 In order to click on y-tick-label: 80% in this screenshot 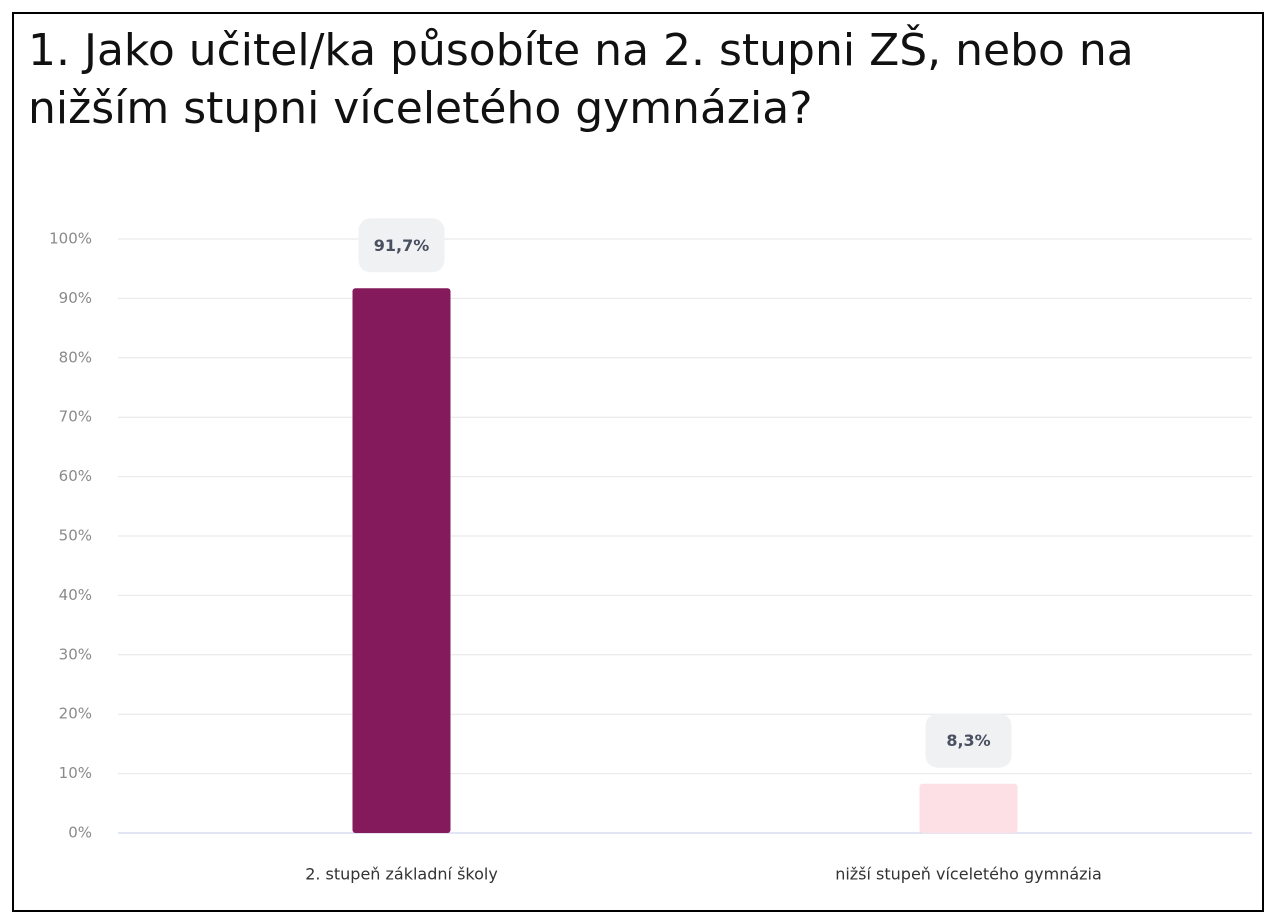, I will do `click(75, 357)`.